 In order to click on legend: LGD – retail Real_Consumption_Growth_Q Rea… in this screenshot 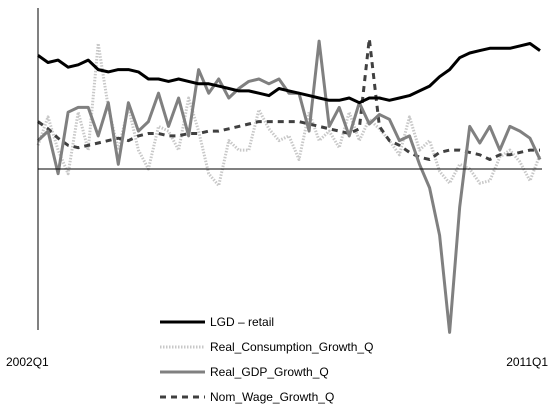, I will do `click(266, 359)`.